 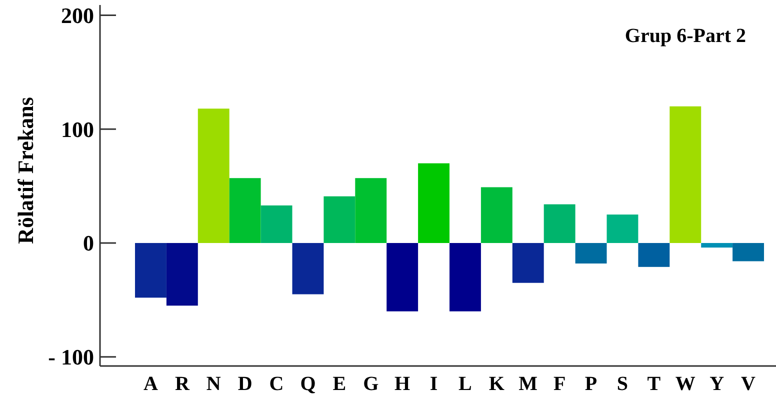 I want to click on x-tick-label: I, so click(x=434, y=384).